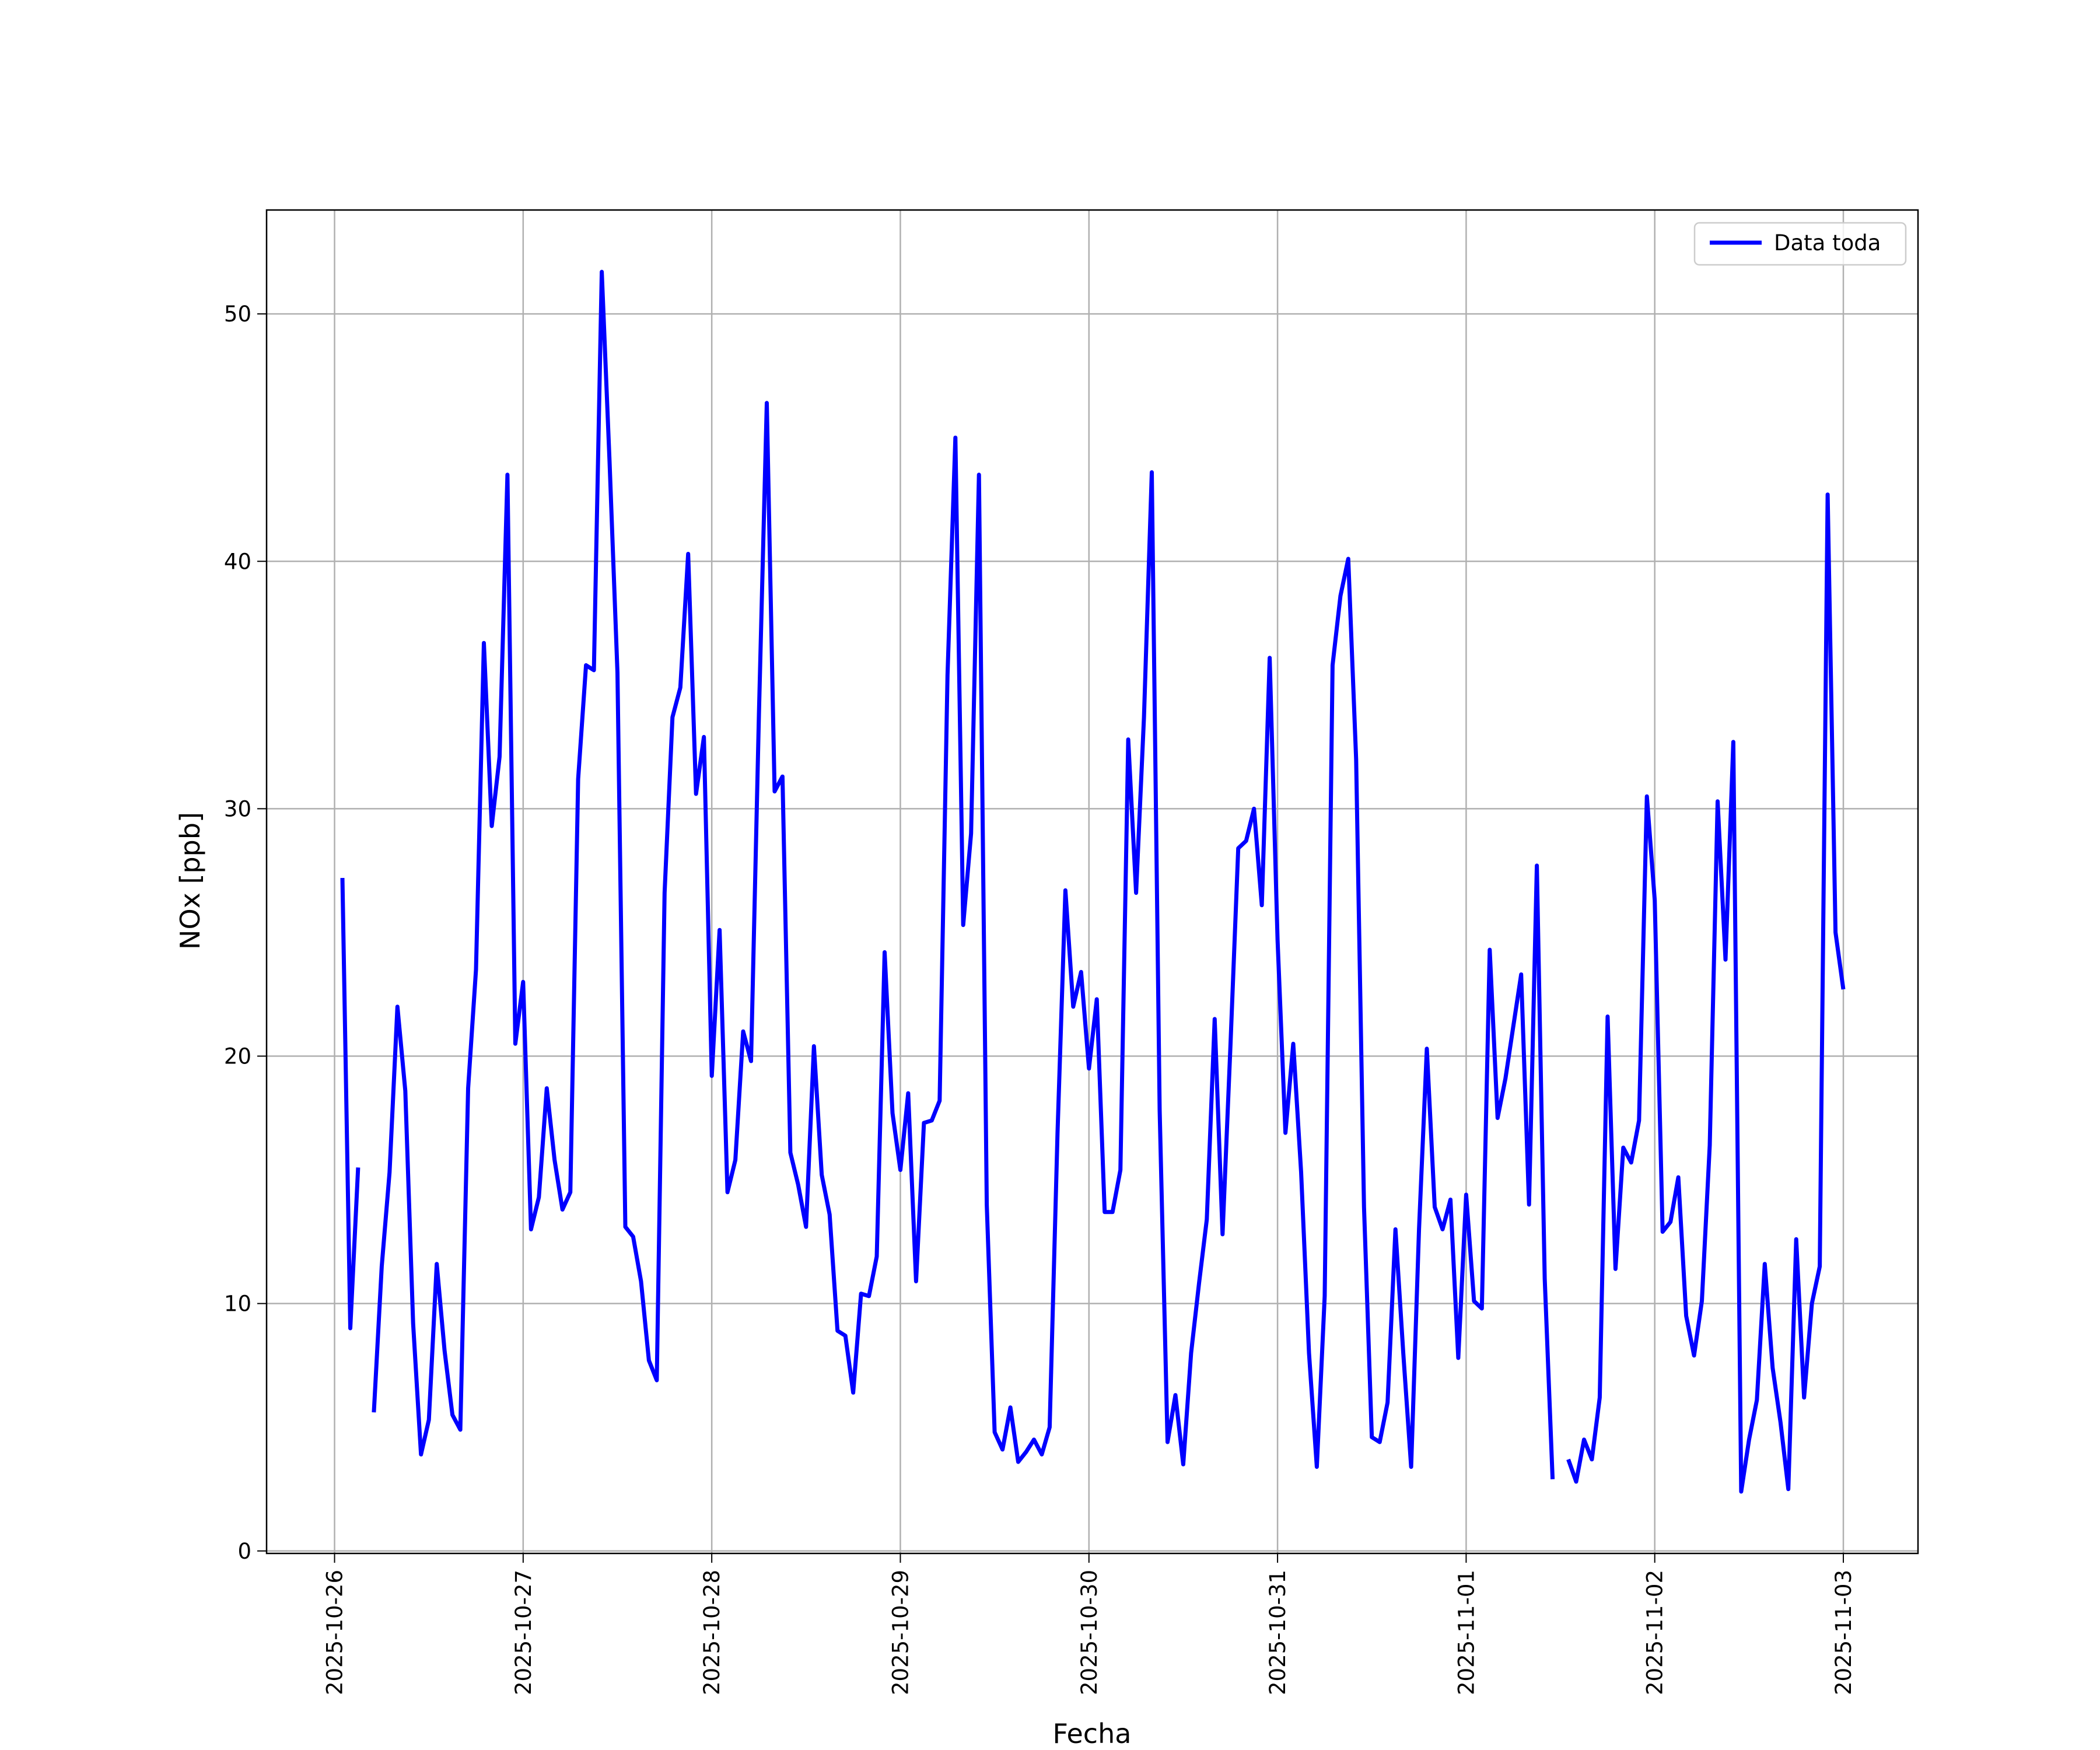  I want to click on x-tick-label: 2025-11-03, so click(1843, 1632).